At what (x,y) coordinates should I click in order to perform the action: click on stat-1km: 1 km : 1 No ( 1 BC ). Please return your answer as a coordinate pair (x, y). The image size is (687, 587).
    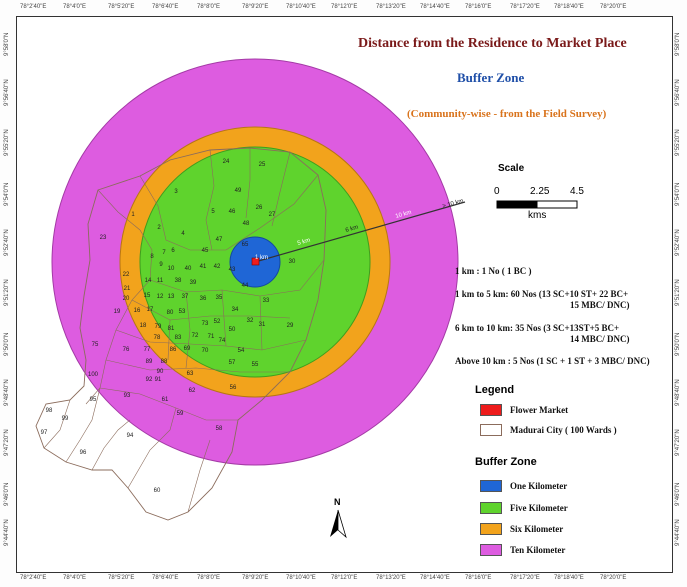
    Looking at the image, I should click on (493, 271).